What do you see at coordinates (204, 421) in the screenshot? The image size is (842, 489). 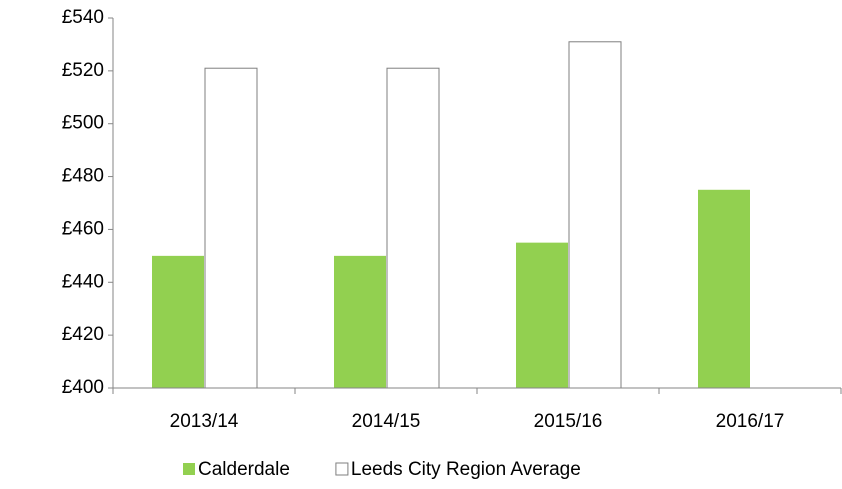 I see `x-tick-label: 2013/14` at bounding box center [204, 421].